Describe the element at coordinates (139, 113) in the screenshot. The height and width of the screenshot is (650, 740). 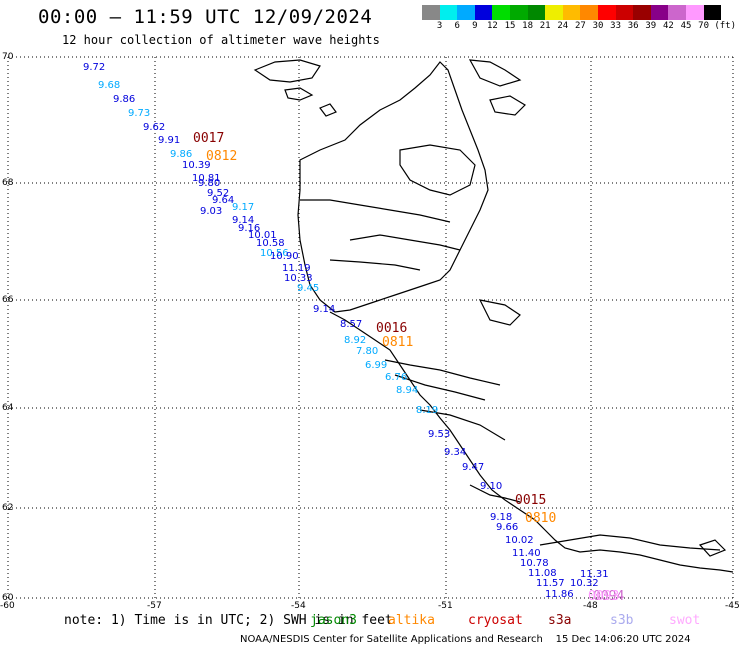
I see `swh-value-label: 9.73` at that location.